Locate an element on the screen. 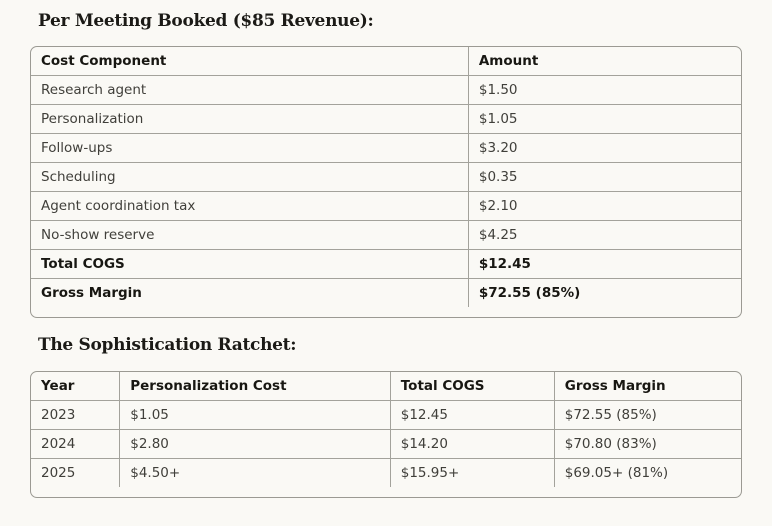 The image size is (772, 526). table-row-2023: 2023 $1.05 $12.45 $72.55 (85%) is located at coordinates (386, 414).